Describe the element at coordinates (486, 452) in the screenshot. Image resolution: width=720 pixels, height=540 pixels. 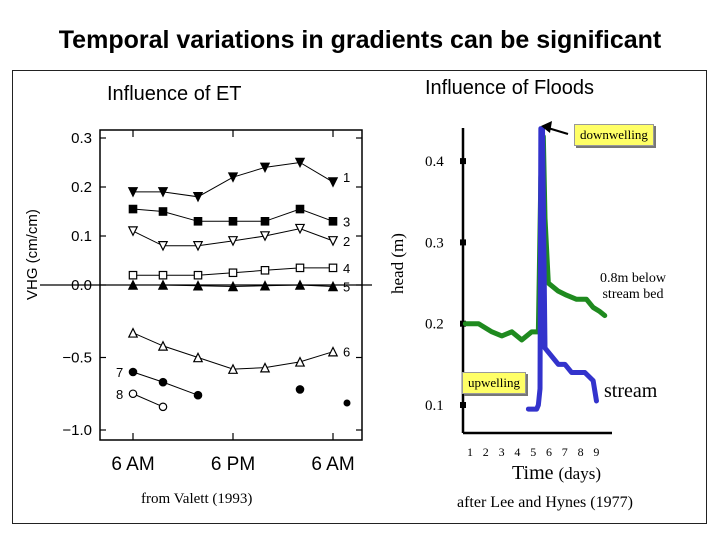
I see `head-xtick-label: 2` at that location.